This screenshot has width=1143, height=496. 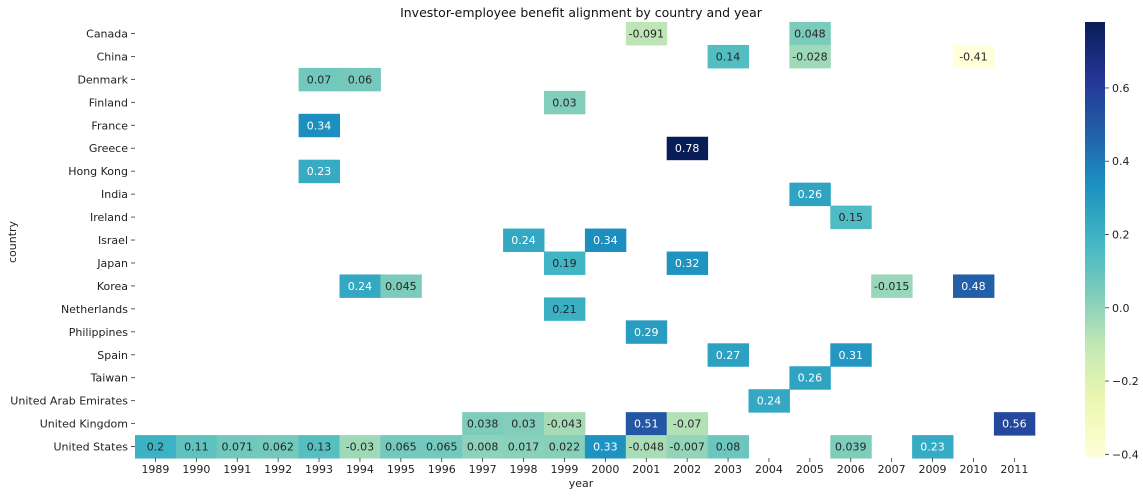 What do you see at coordinates (810, 469) in the screenshot?
I see `x-tick-label: 2005` at bounding box center [810, 469].